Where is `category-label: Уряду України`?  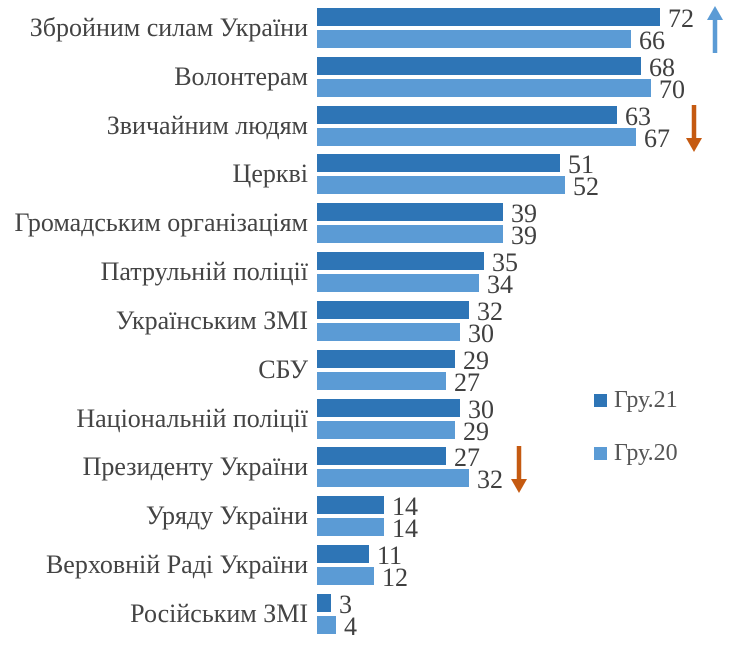 category-label: Уряду України is located at coordinates (226, 515).